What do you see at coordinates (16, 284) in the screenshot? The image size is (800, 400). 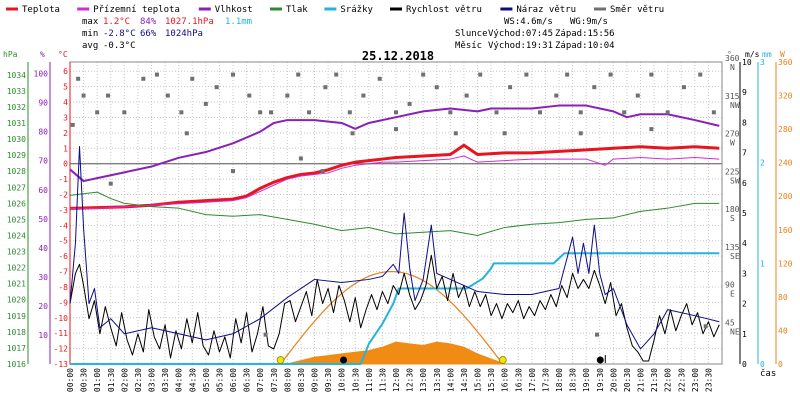 I see `pressure-tick-label: 1021` at bounding box center [16, 284].